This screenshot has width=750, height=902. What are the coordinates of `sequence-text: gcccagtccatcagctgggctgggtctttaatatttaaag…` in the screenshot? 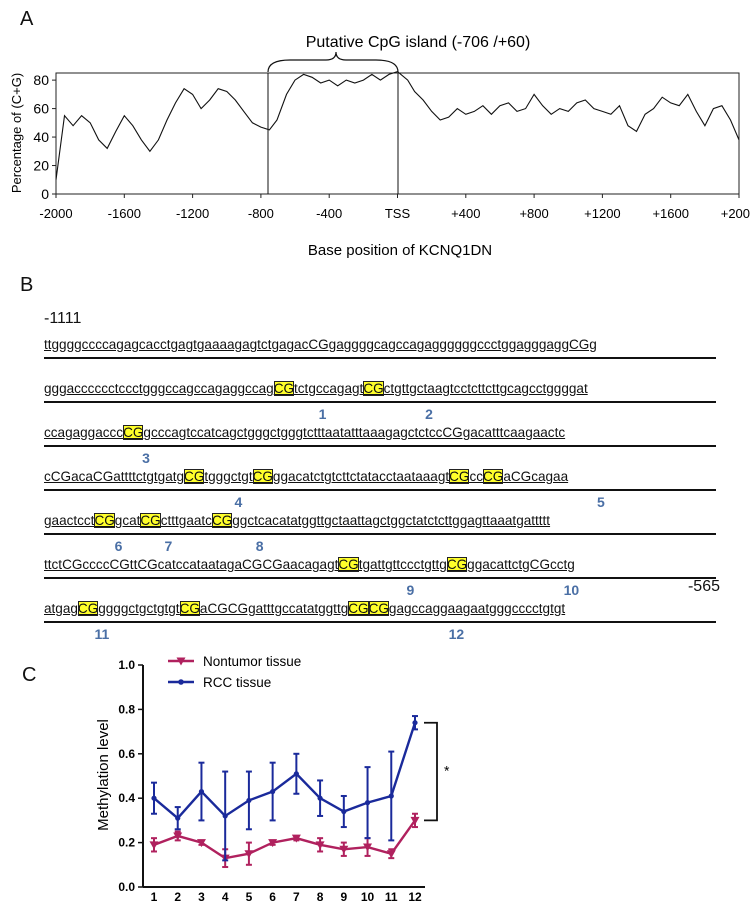 It's located at (354, 432).